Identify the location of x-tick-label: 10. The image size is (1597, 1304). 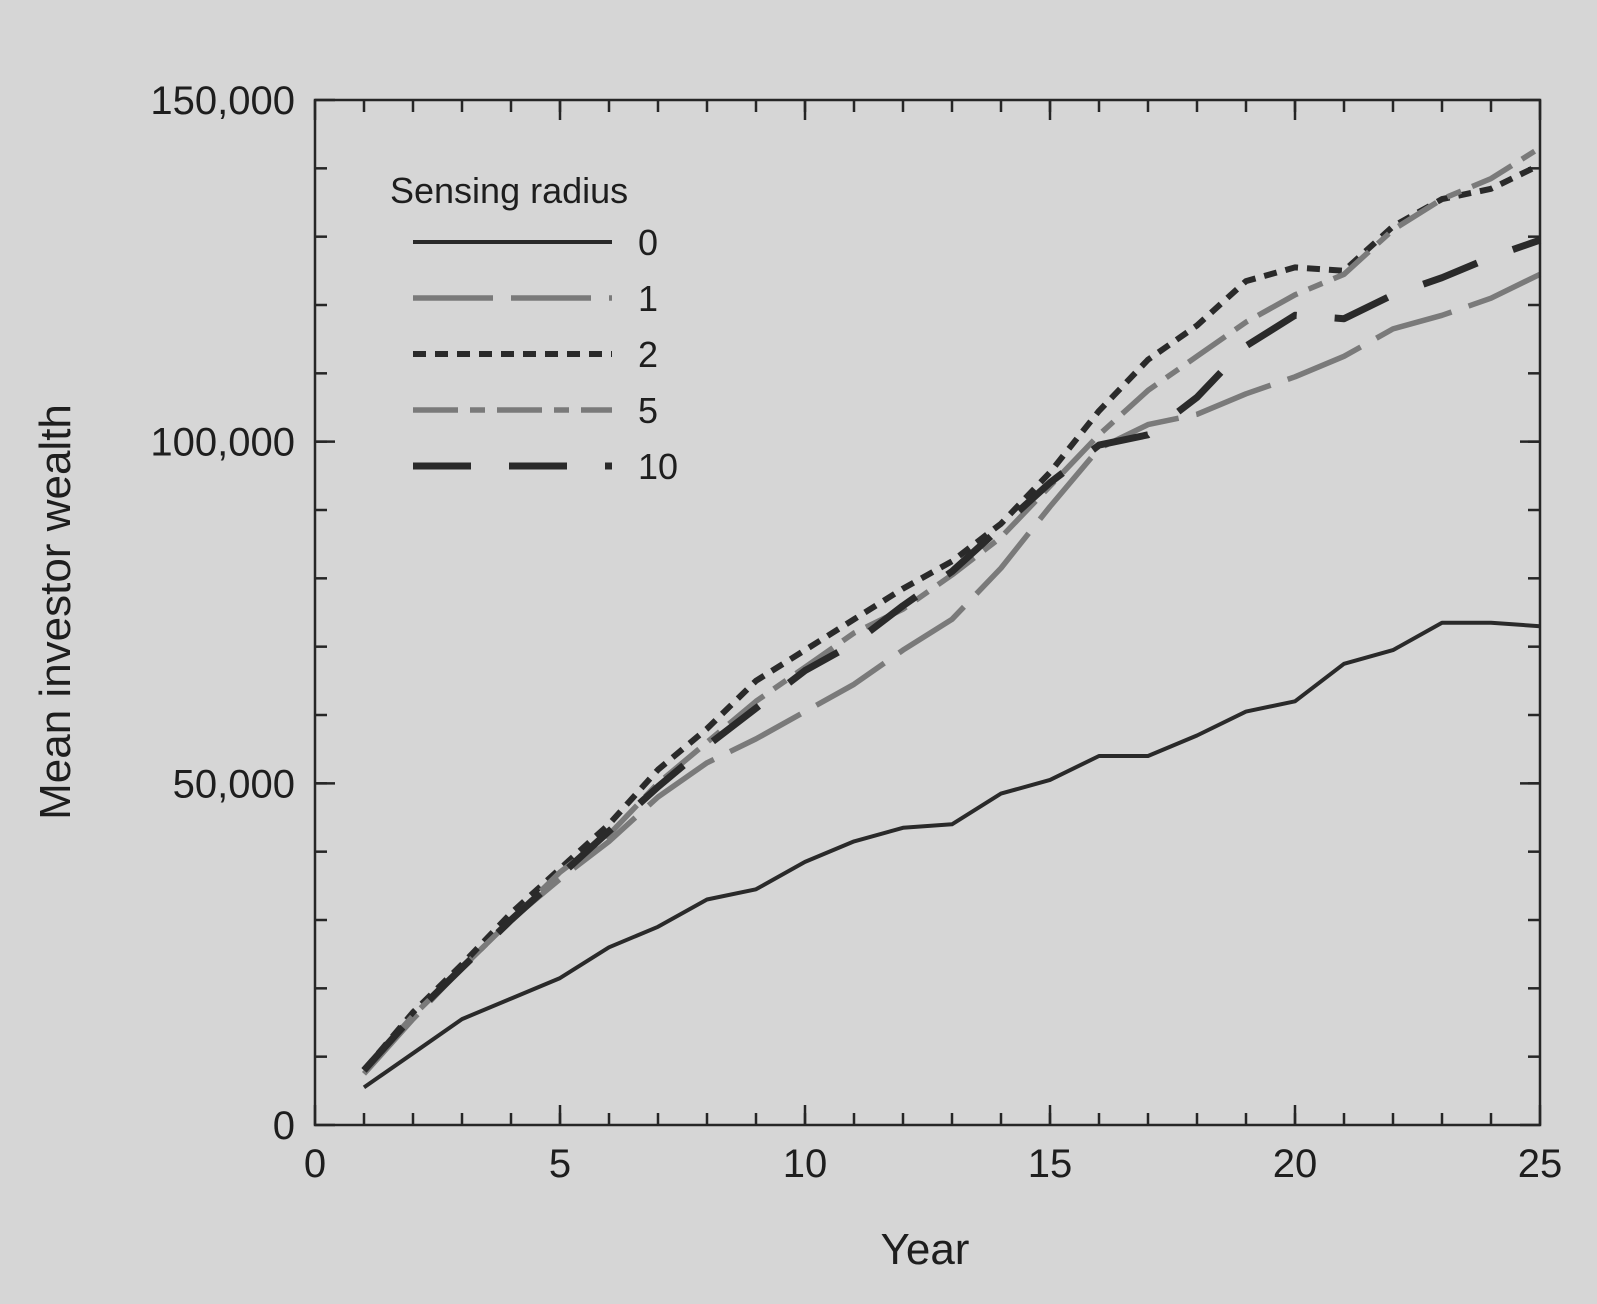
(805, 1164).